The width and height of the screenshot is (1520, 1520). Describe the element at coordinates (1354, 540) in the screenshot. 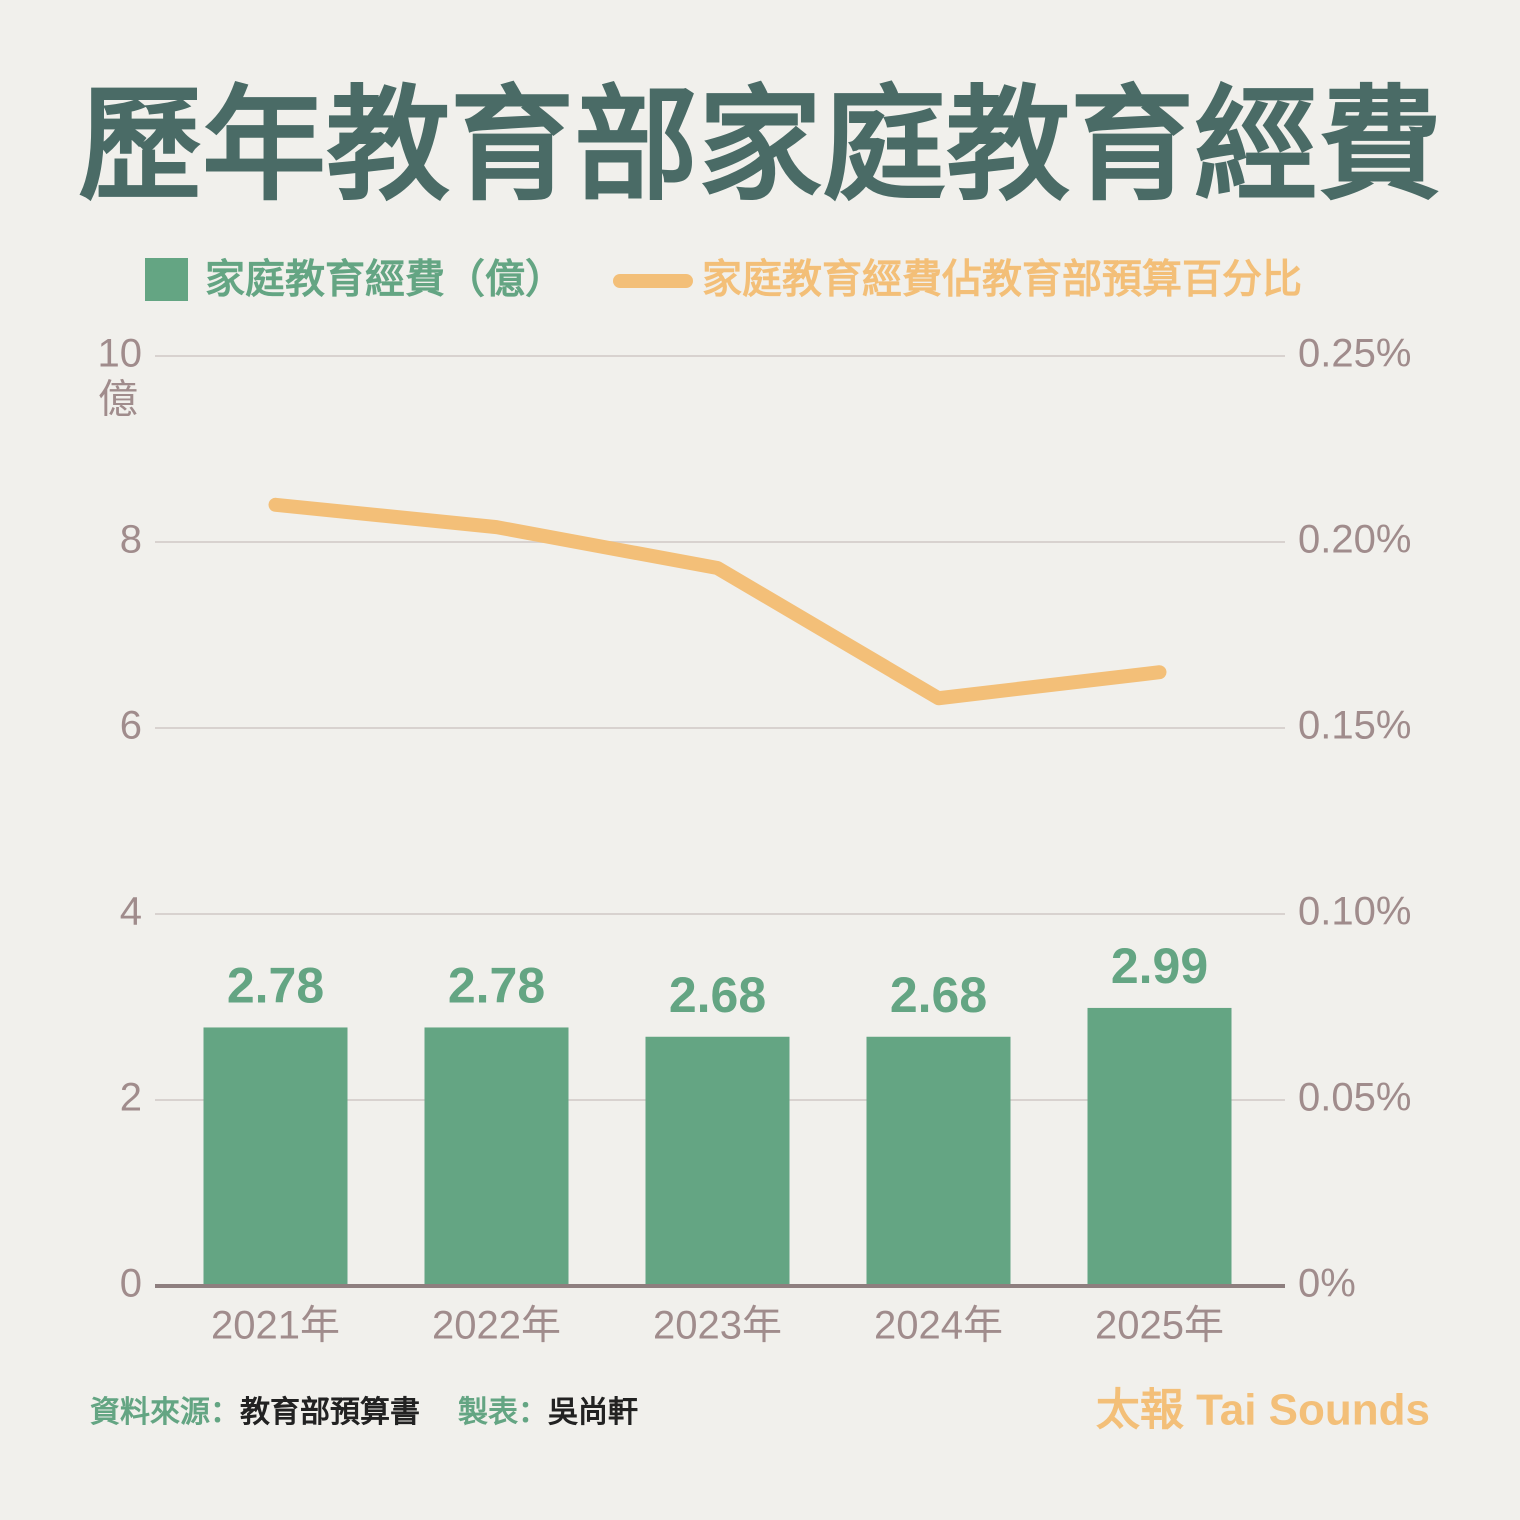

I see `y2-tick-label: 0.20%` at that location.